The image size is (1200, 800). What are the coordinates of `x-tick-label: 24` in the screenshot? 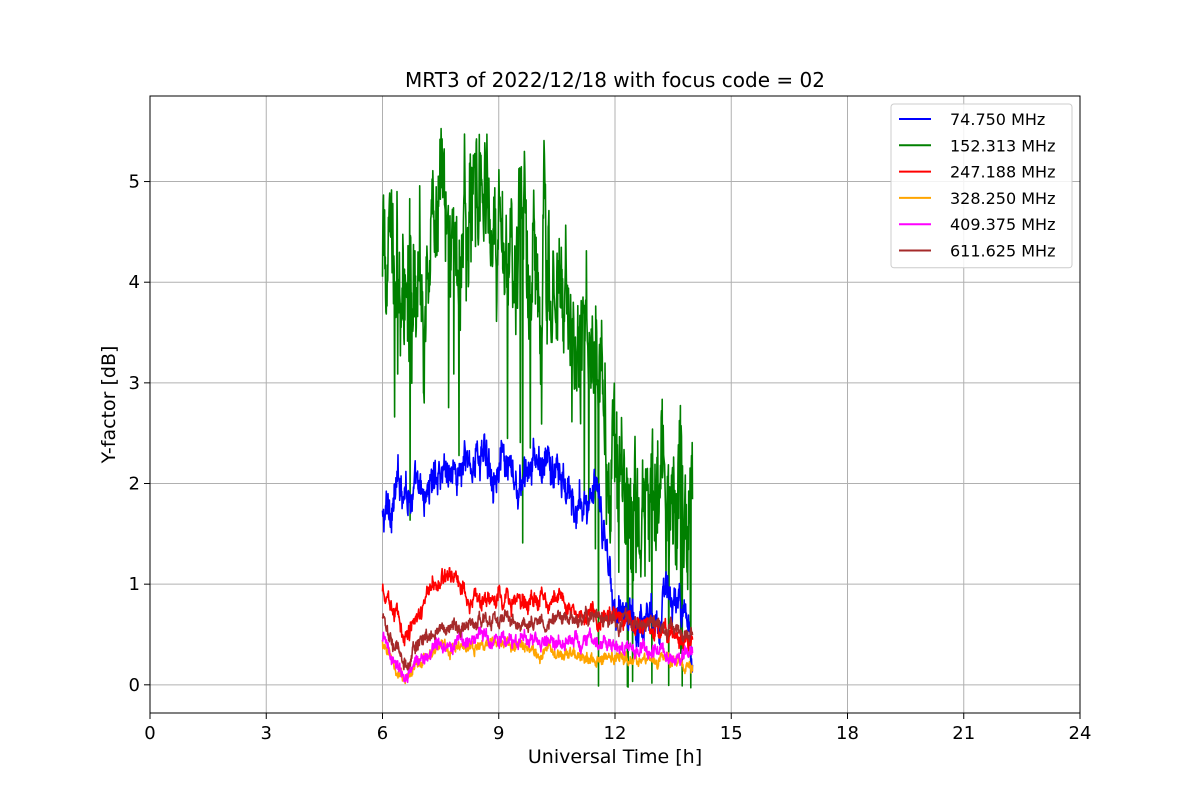 It's located at (1080, 733).